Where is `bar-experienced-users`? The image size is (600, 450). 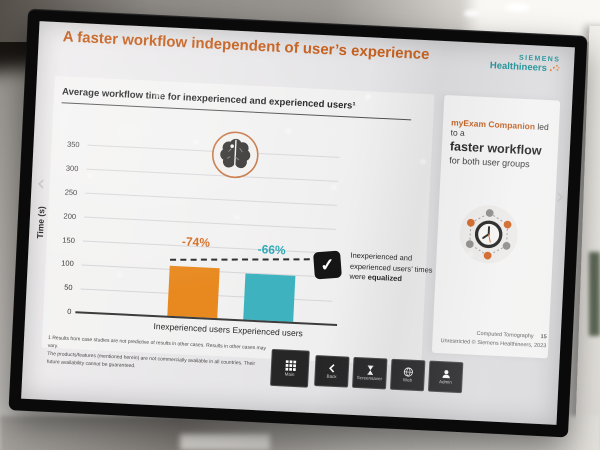
bar-experienced-users is located at coordinates (269, 297).